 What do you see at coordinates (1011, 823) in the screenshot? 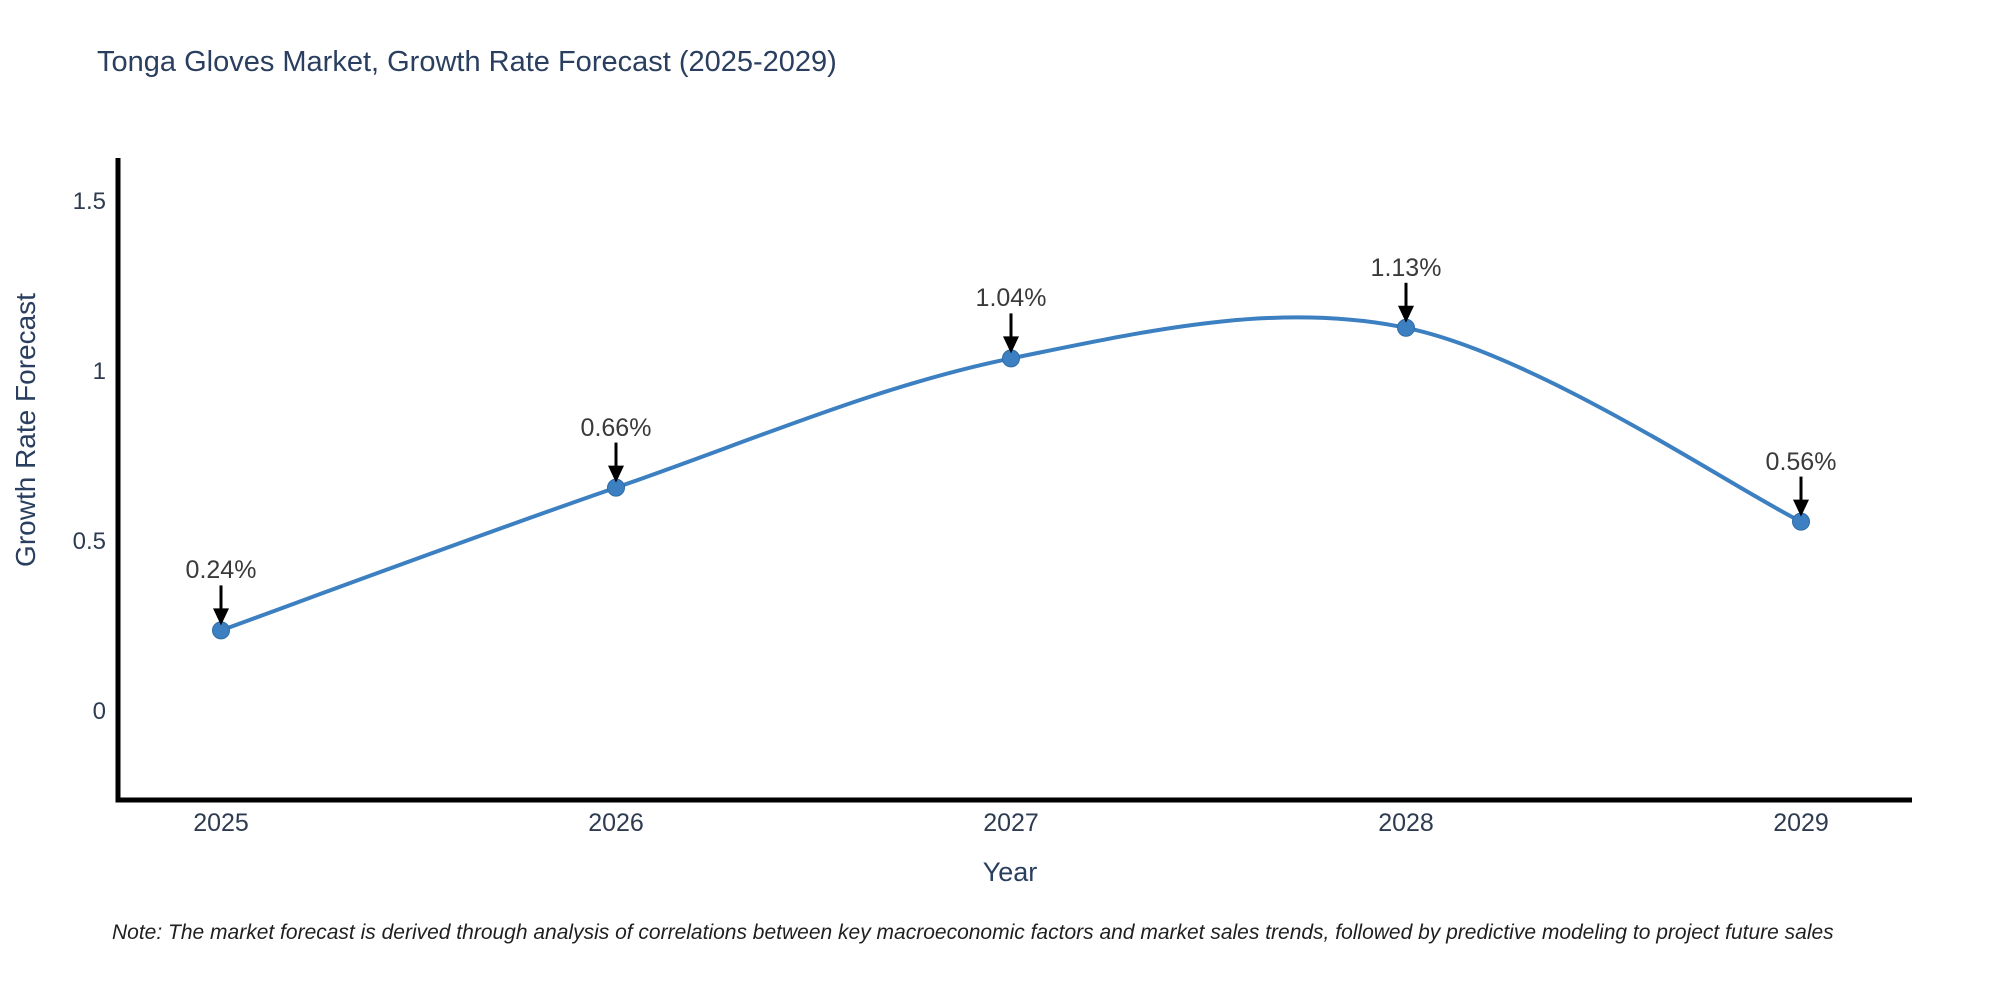
I see `x-tick-label-2027: 2027` at bounding box center [1011, 823].